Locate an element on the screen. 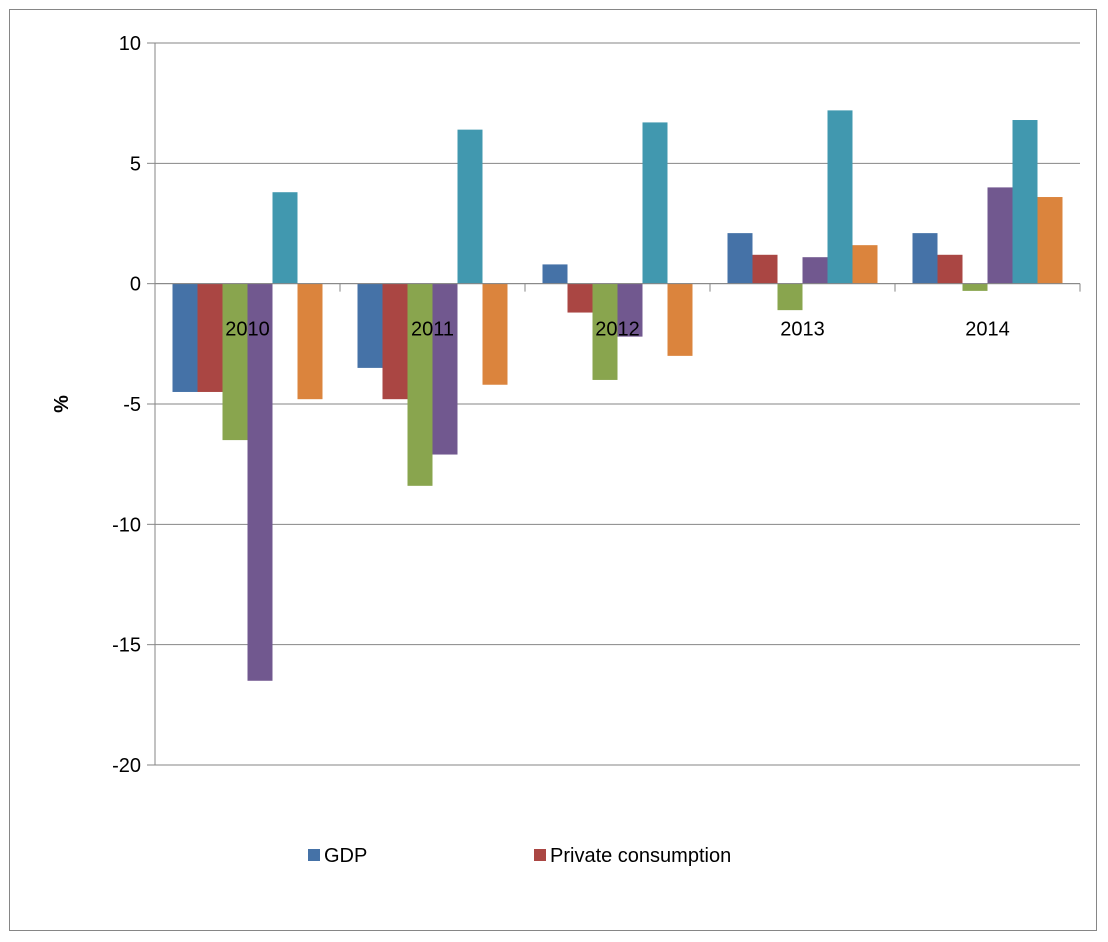  y-tick-labels: 10 5 0 -5 -10 -15 -20 is located at coordinates (126, 405).